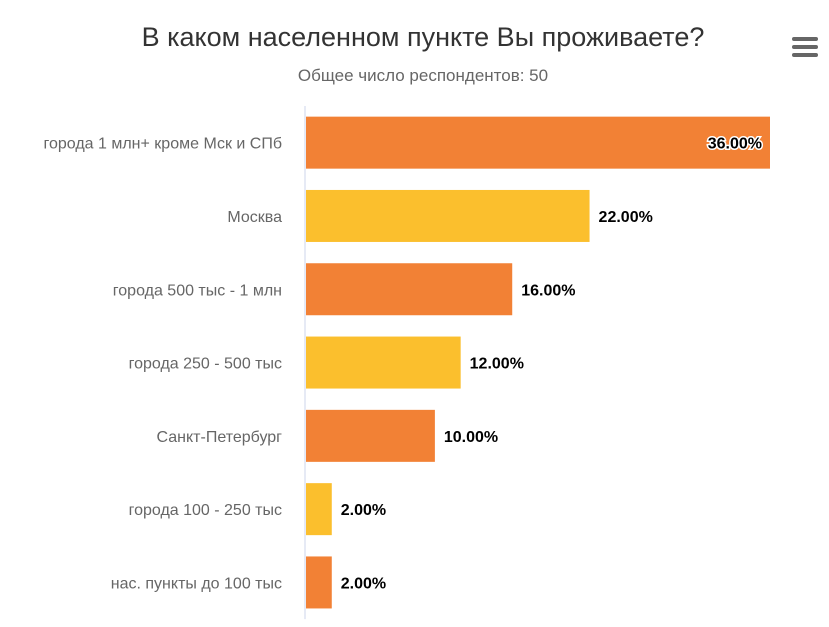 This screenshot has height=627, width=829. What do you see at coordinates (197, 290) in the screenshot?
I see `category-label: города 500 тыс - 1 млн` at bounding box center [197, 290].